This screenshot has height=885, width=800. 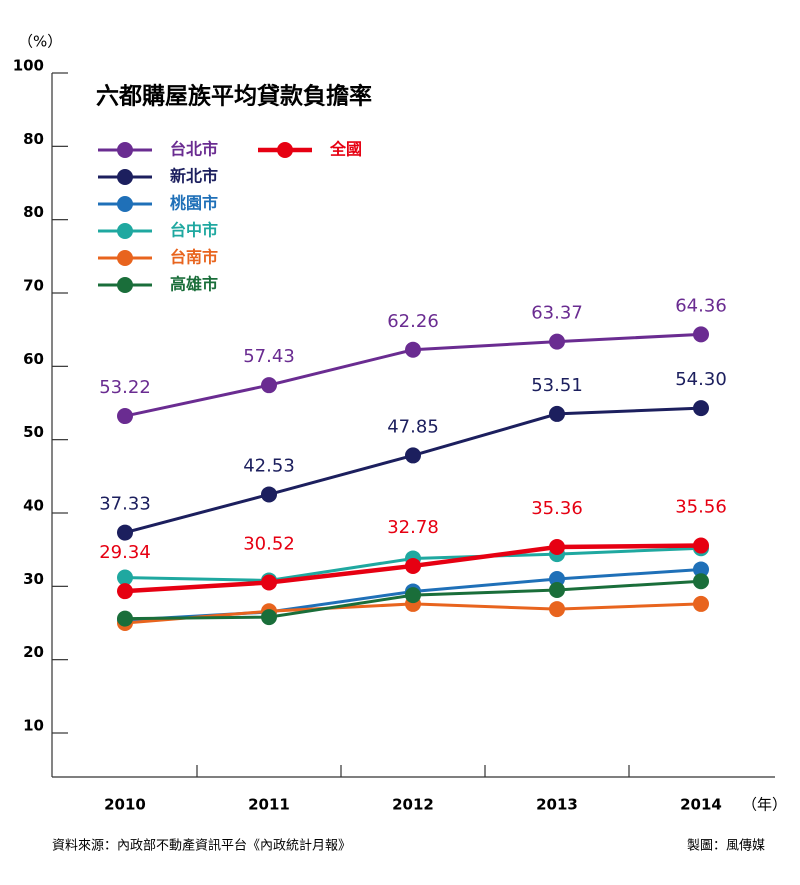 What do you see at coordinates (125, 552) in the screenshot?
I see `data-label: 29.34` at bounding box center [125, 552].